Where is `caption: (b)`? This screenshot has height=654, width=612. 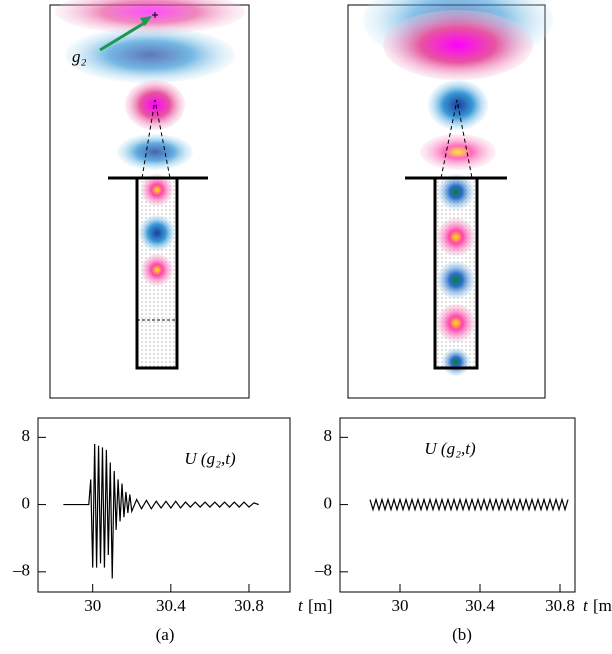 caption: (b) is located at coordinates (462, 634).